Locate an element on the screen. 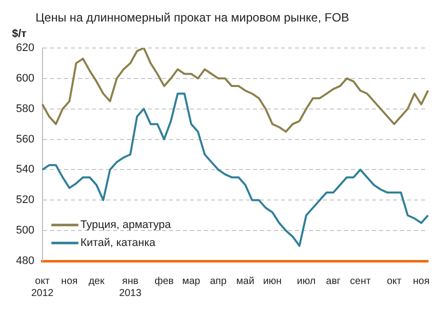 The height and width of the screenshot is (321, 446). x-tick-label: мар is located at coordinates (191, 281).